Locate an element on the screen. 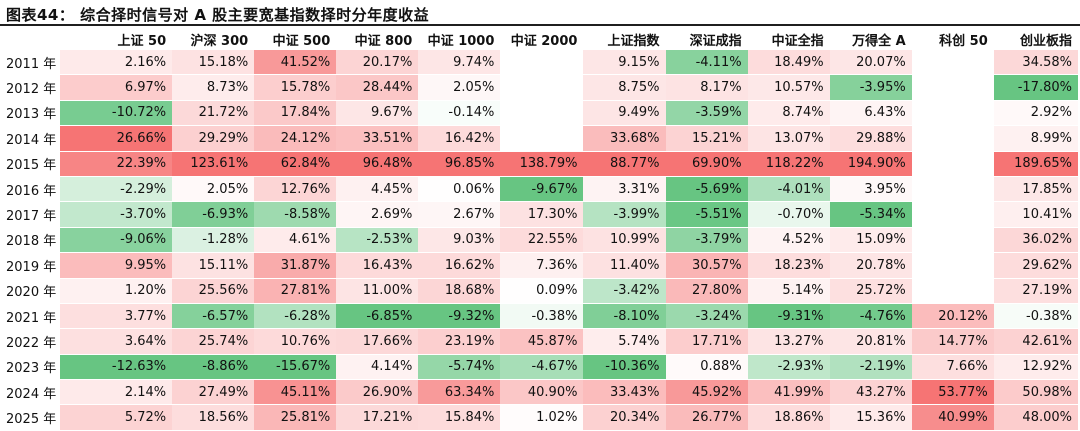  return-cell: -4.11% is located at coordinates (706, 63).